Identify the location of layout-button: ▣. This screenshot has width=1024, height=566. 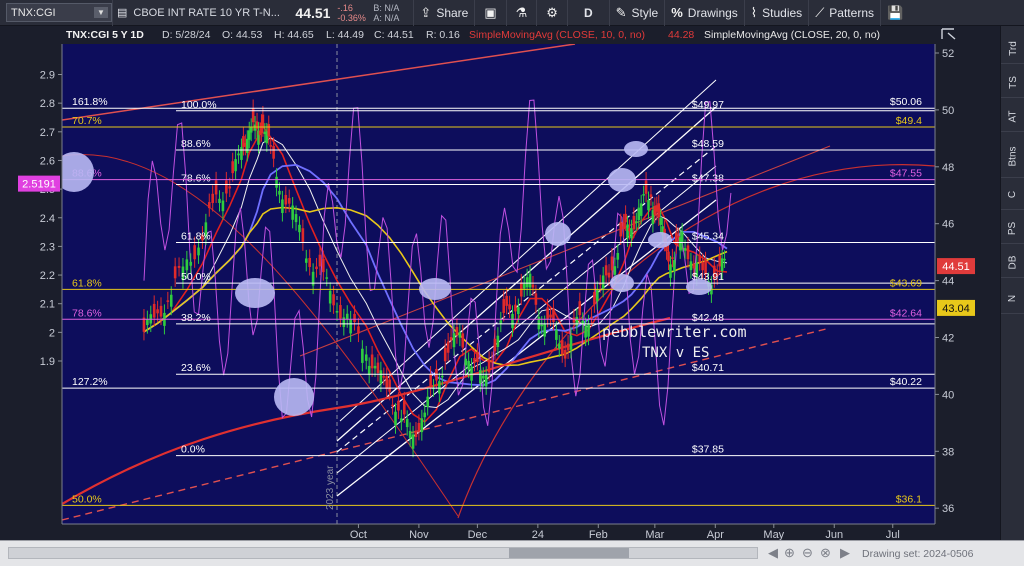
(489, 13).